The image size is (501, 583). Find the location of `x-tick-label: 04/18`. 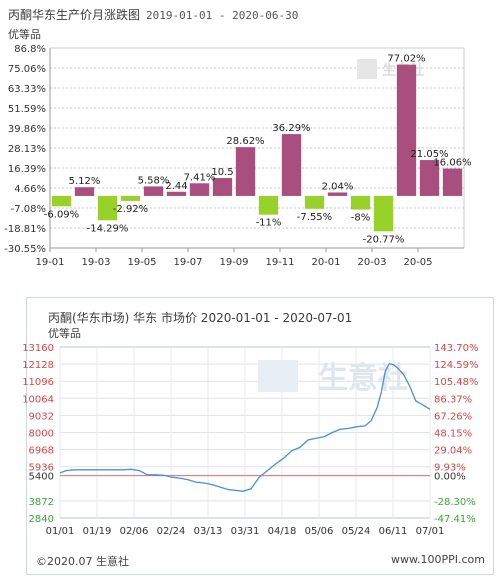

x-tick-label: 04/18 is located at coordinates (282, 531).